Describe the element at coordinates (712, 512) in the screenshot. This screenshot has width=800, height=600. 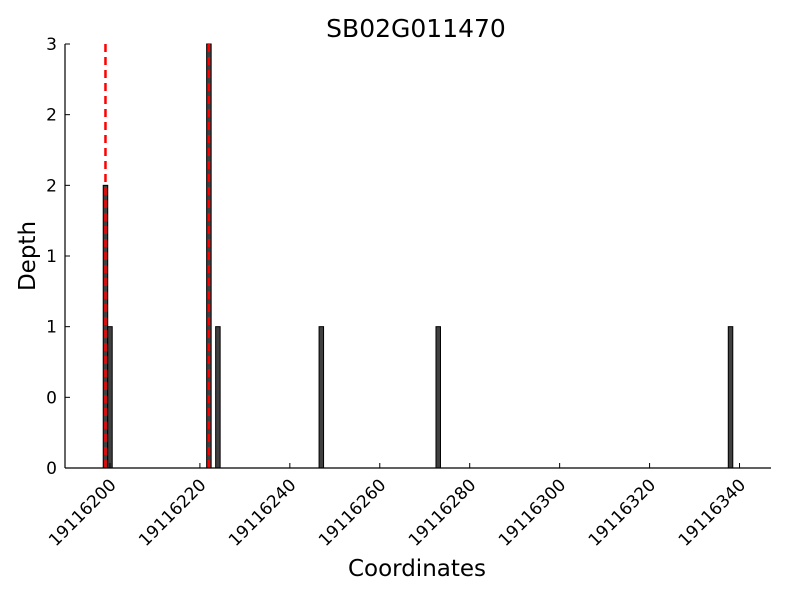
I see `x-tick-label-7: 19116340` at that location.